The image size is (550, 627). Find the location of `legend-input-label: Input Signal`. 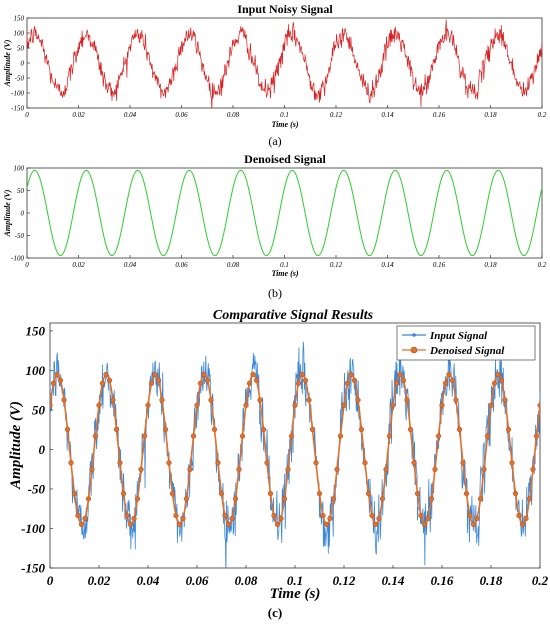

legend-input-label: Input Signal is located at coordinates (458, 336).